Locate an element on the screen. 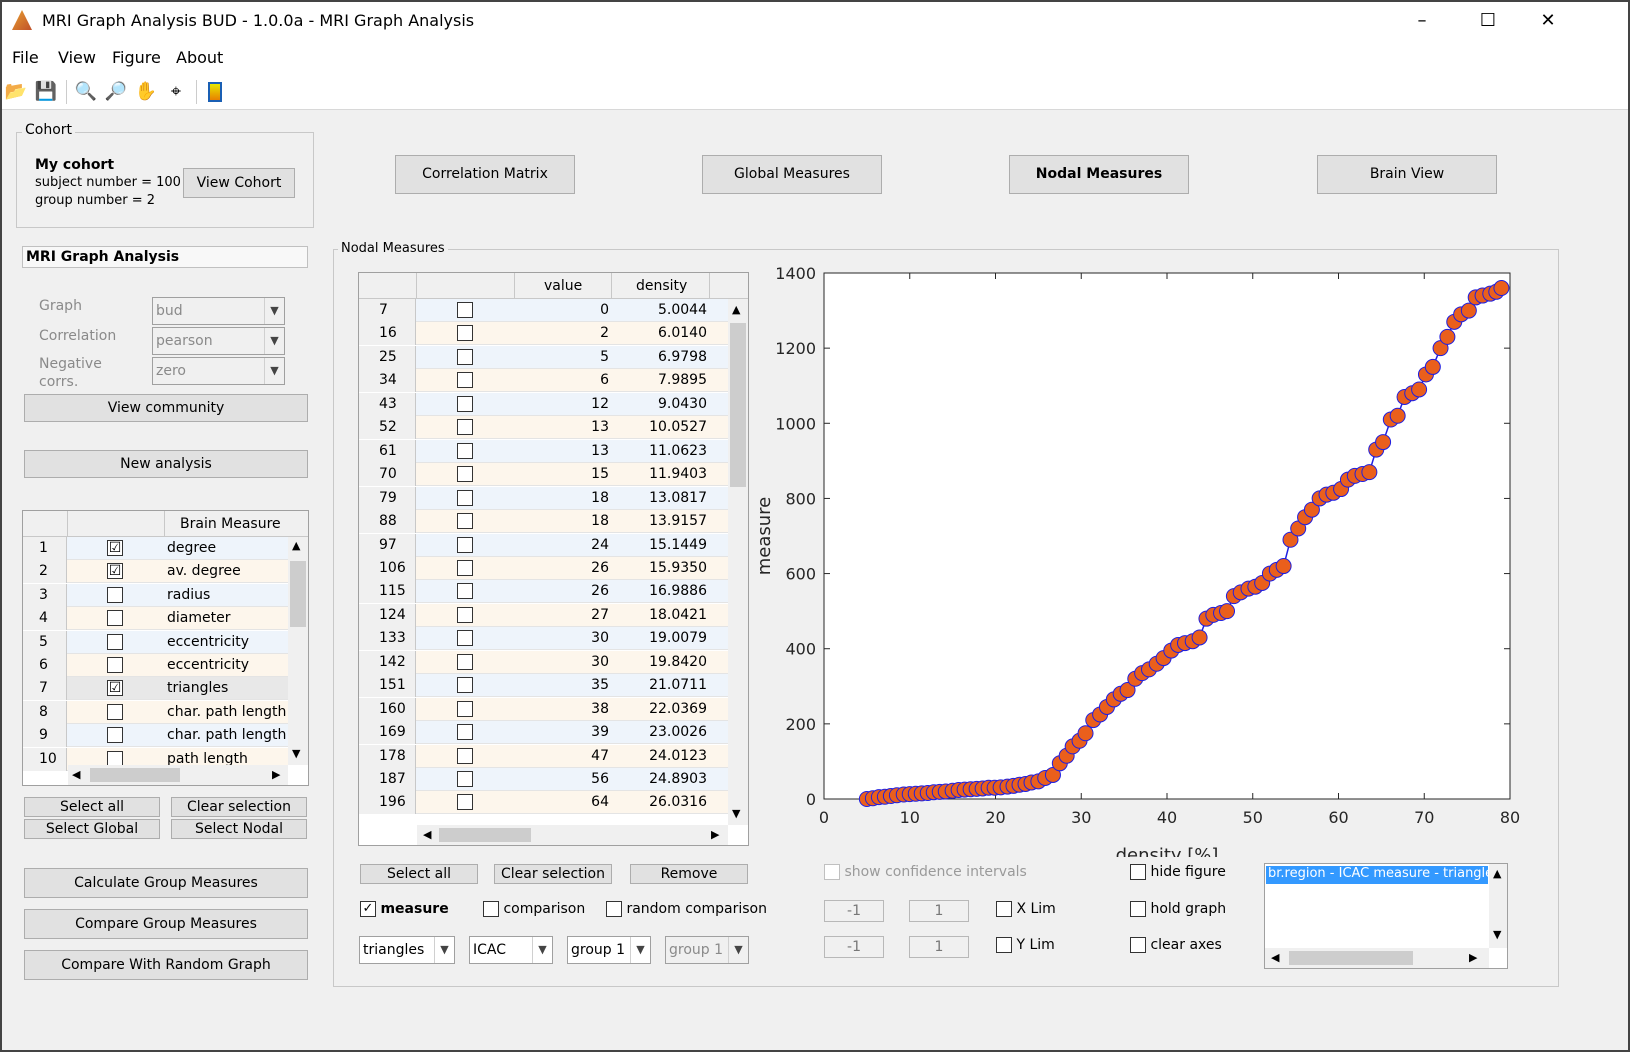  table-row: 97 24 15.1449 is located at coordinates (543, 545).